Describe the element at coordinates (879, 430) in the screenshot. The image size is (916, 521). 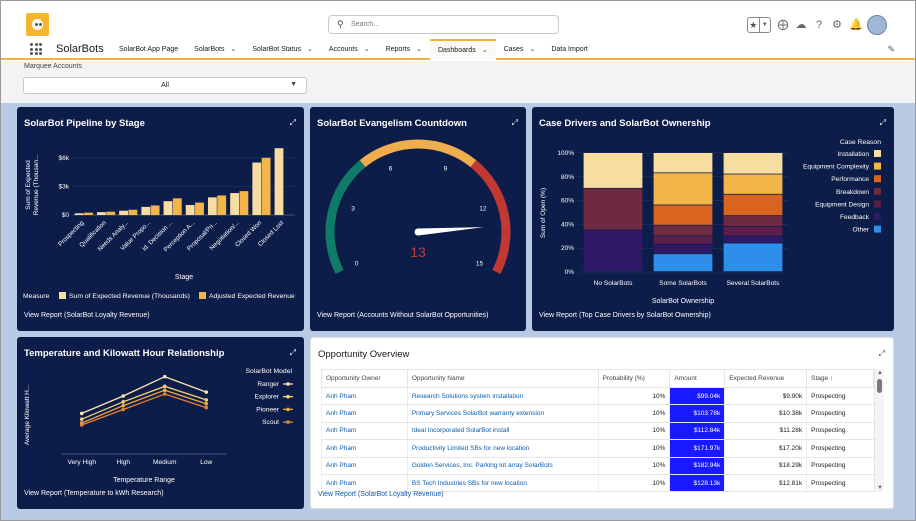
I see `table-scrollbar: ▲ ▼` at that location.